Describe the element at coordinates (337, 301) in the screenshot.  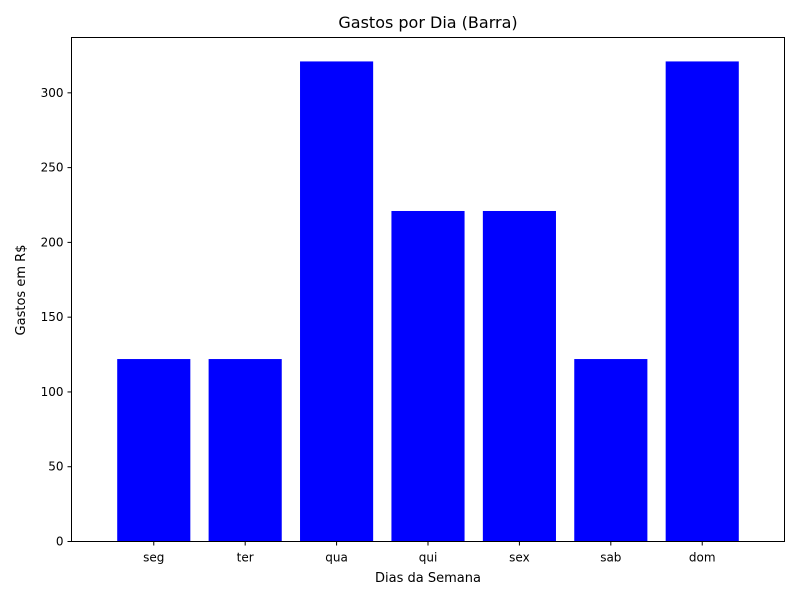
I see `bar-qua` at that location.